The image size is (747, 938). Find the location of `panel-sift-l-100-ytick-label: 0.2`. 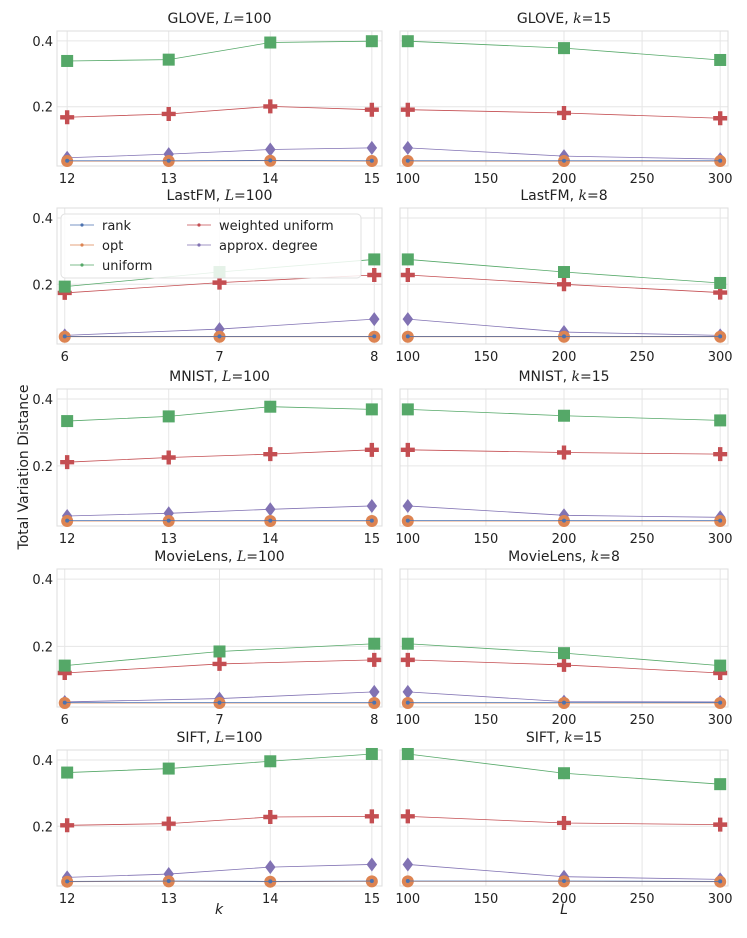

panel-sift-l-100-ytick-label: 0.2 is located at coordinates (42, 827).